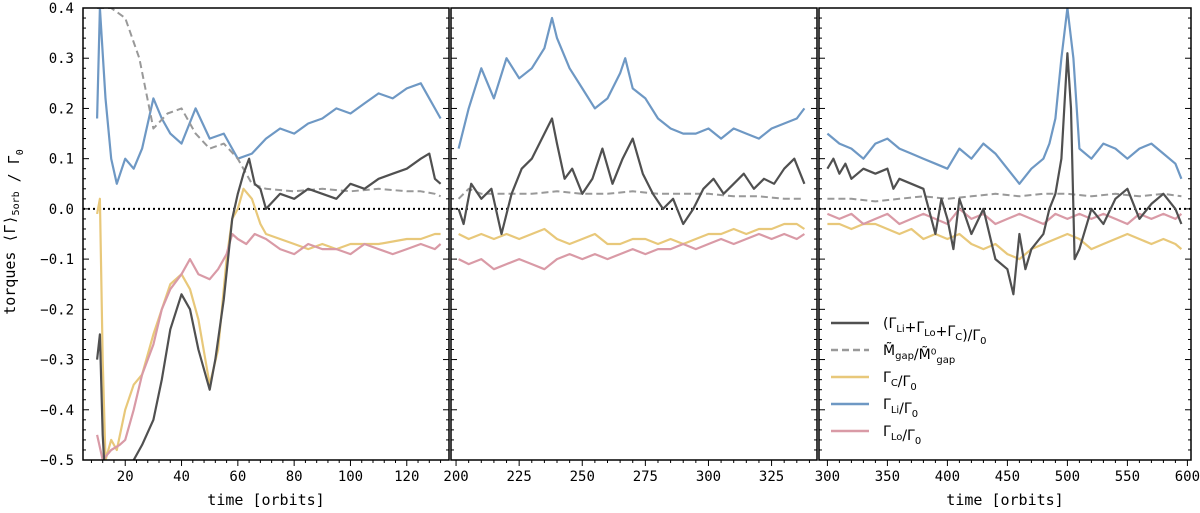 The width and height of the screenshot is (1200, 513). Describe the element at coordinates (125, 477) in the screenshot. I see `x-tick-label: 20` at that location.